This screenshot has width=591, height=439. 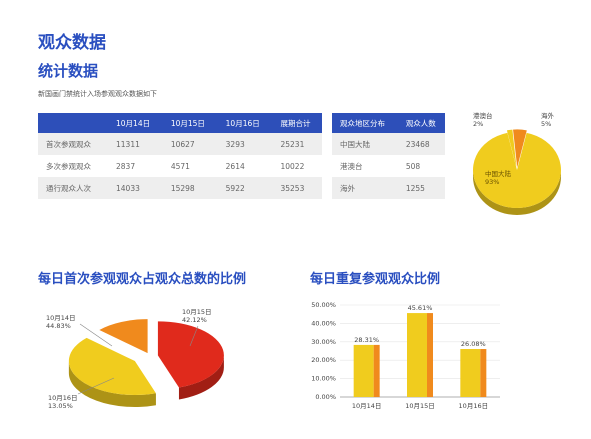 What do you see at coordinates (492, 182) in the screenshot?
I see `slice-label: 93%` at bounding box center [492, 182].